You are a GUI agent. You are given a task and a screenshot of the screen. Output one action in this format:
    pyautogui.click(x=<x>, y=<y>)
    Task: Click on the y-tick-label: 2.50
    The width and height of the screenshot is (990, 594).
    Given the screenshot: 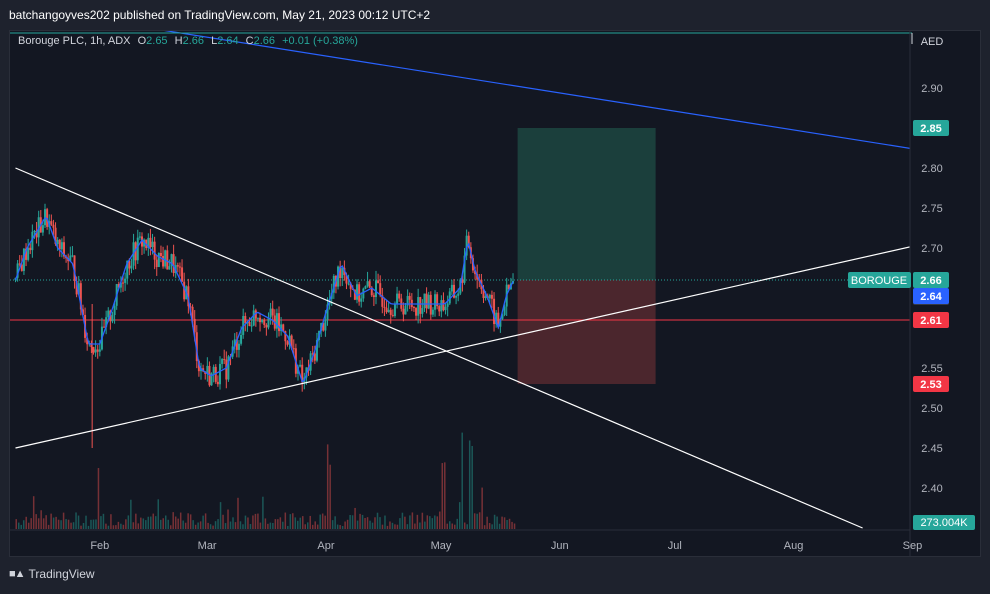 What is the action you would take?
    pyautogui.click(x=931, y=409)
    